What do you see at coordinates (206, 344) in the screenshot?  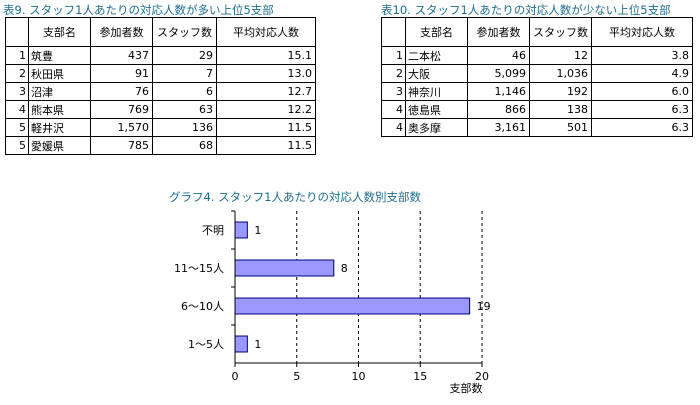 I see `category-label: 1～5人` at bounding box center [206, 344].